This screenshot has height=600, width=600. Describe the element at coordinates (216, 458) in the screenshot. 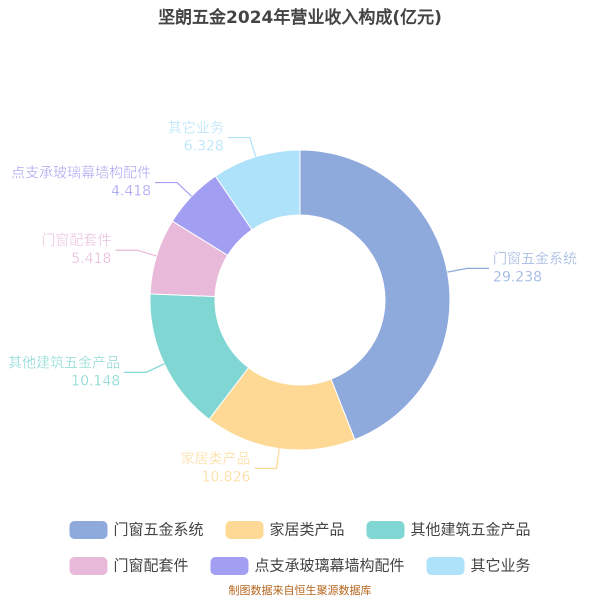

I see `data-label-name: 家居类产品` at that location.